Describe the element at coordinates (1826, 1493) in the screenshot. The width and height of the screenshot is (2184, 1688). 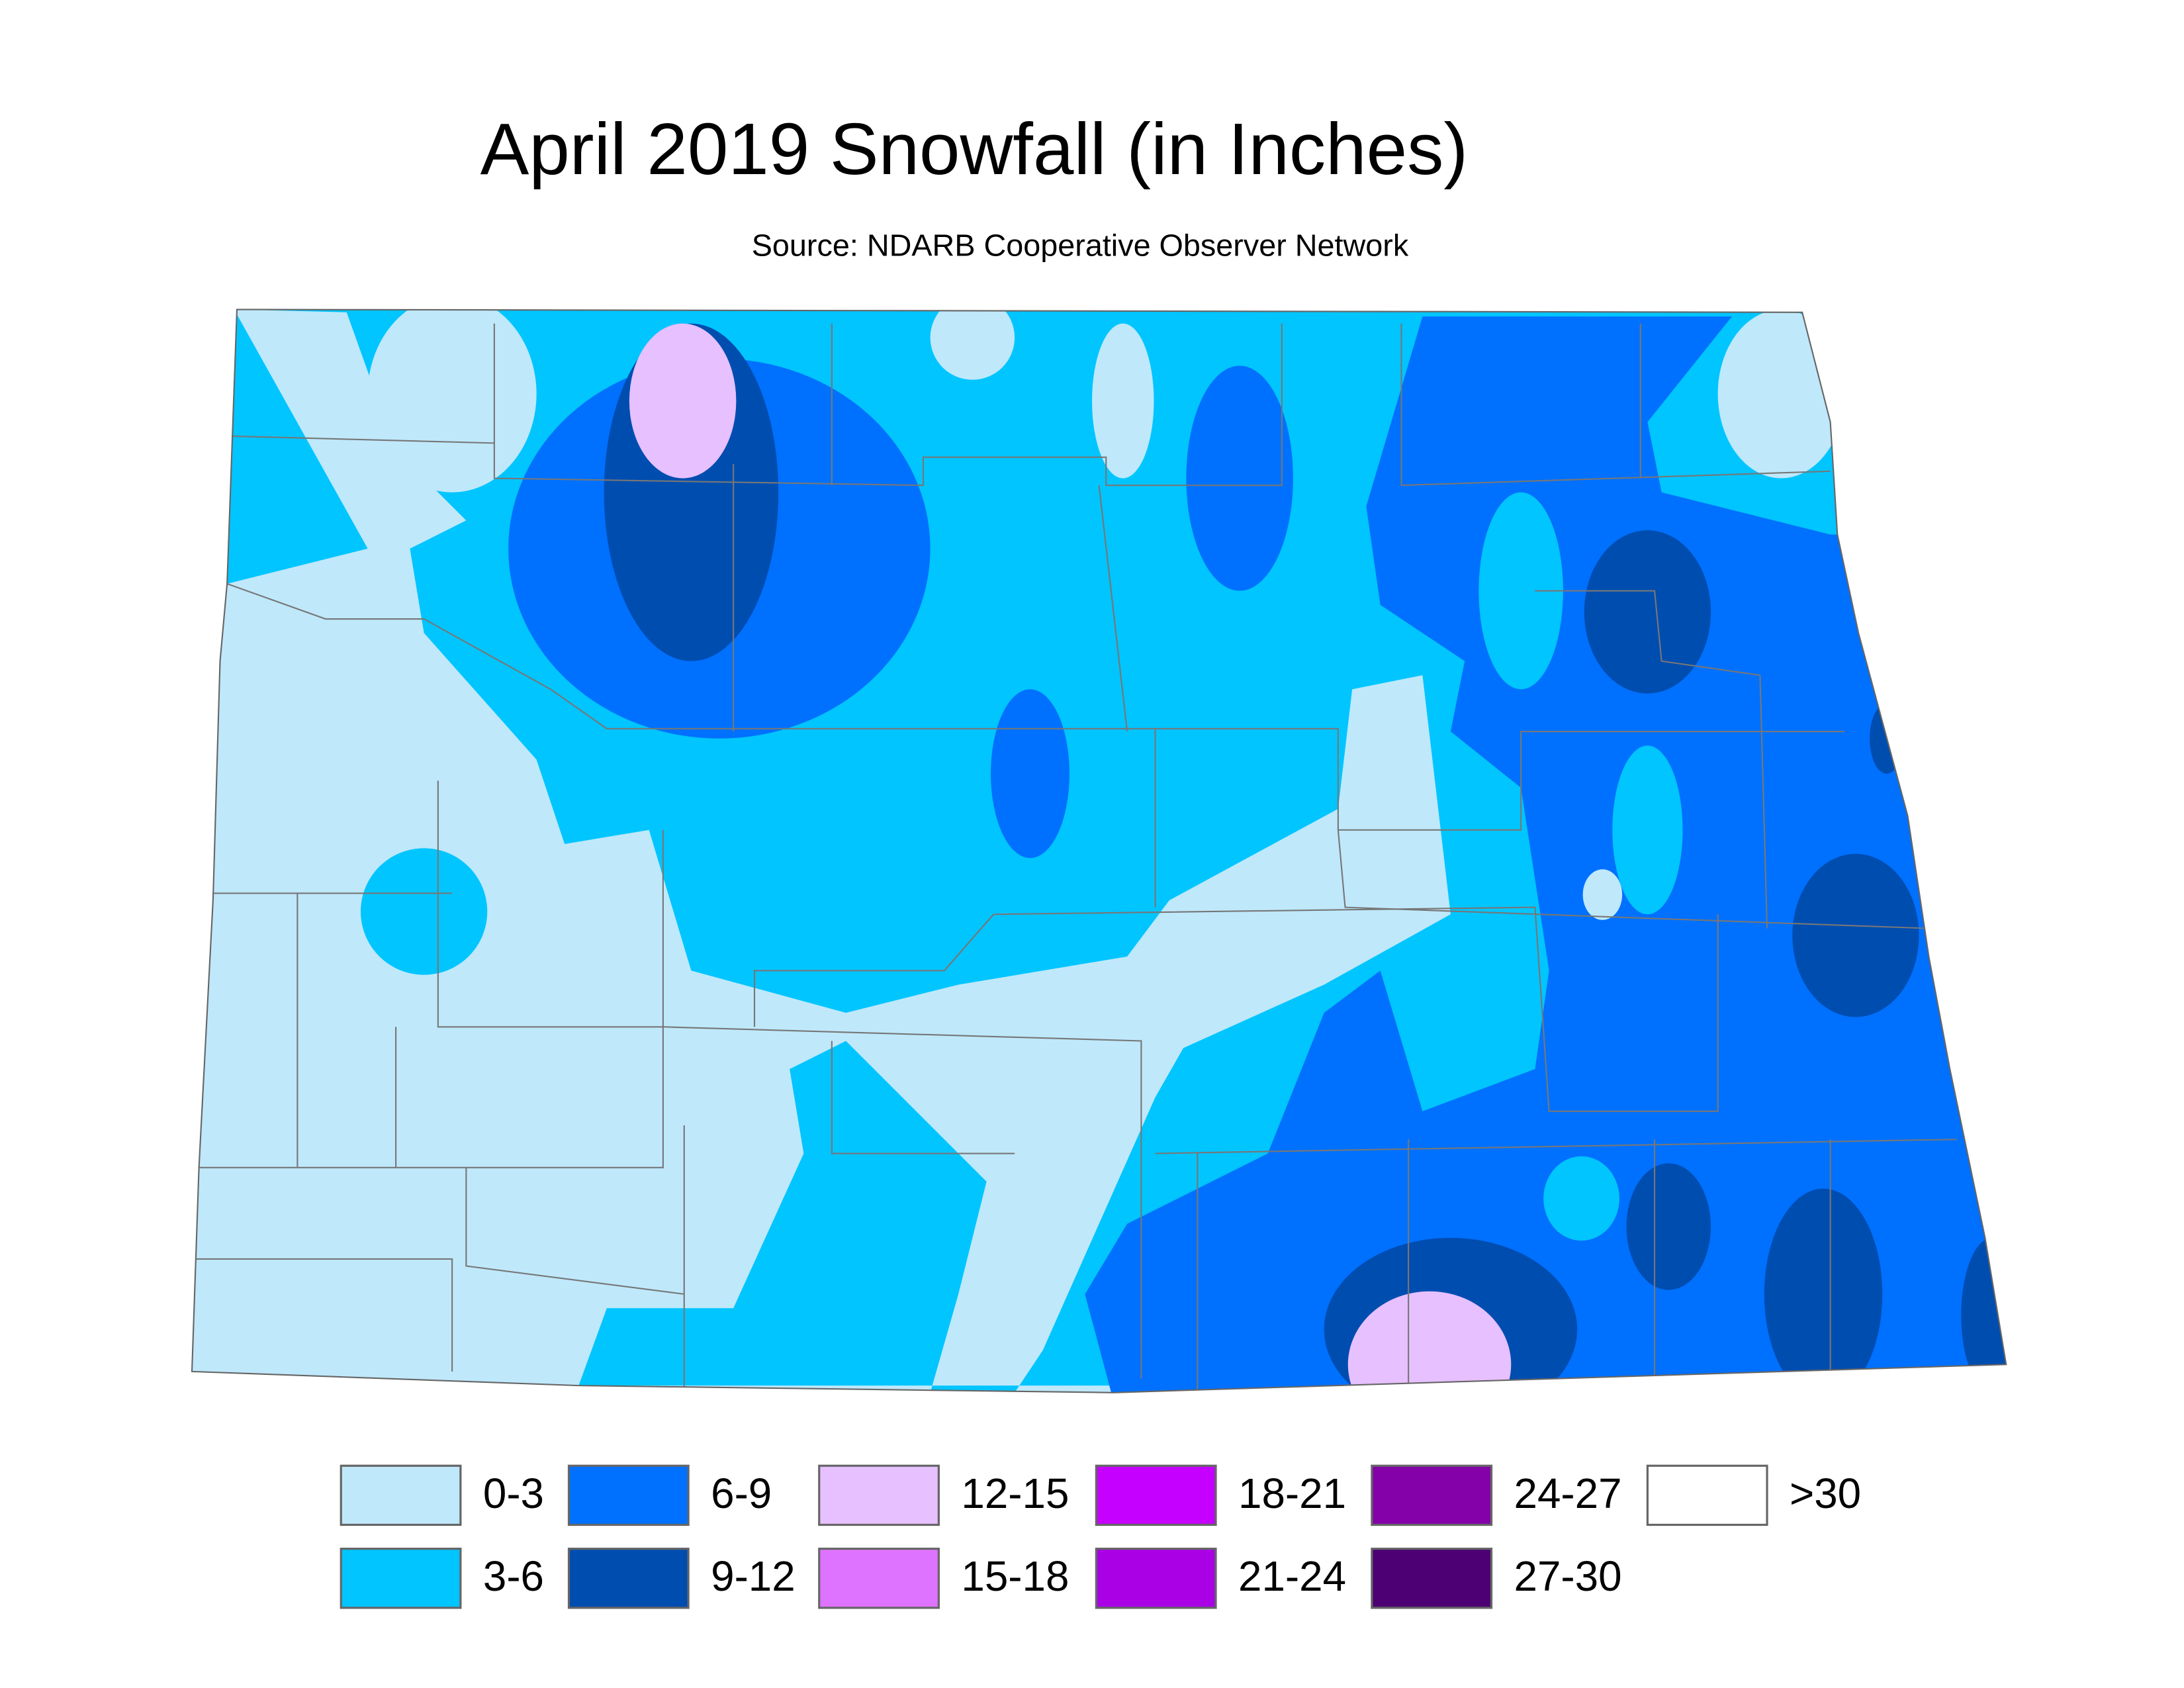
I see `legend-label: >30` at that location.